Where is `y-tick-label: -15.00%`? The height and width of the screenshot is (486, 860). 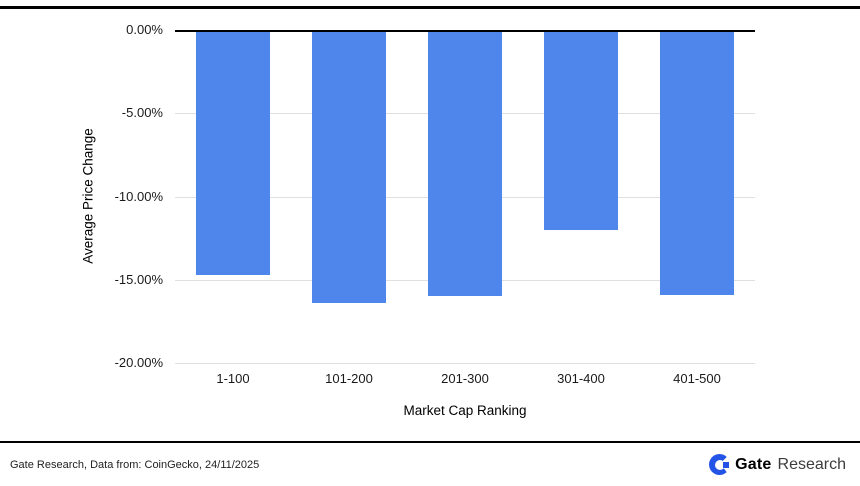 y-tick-label: -15.00% is located at coordinates (138, 279).